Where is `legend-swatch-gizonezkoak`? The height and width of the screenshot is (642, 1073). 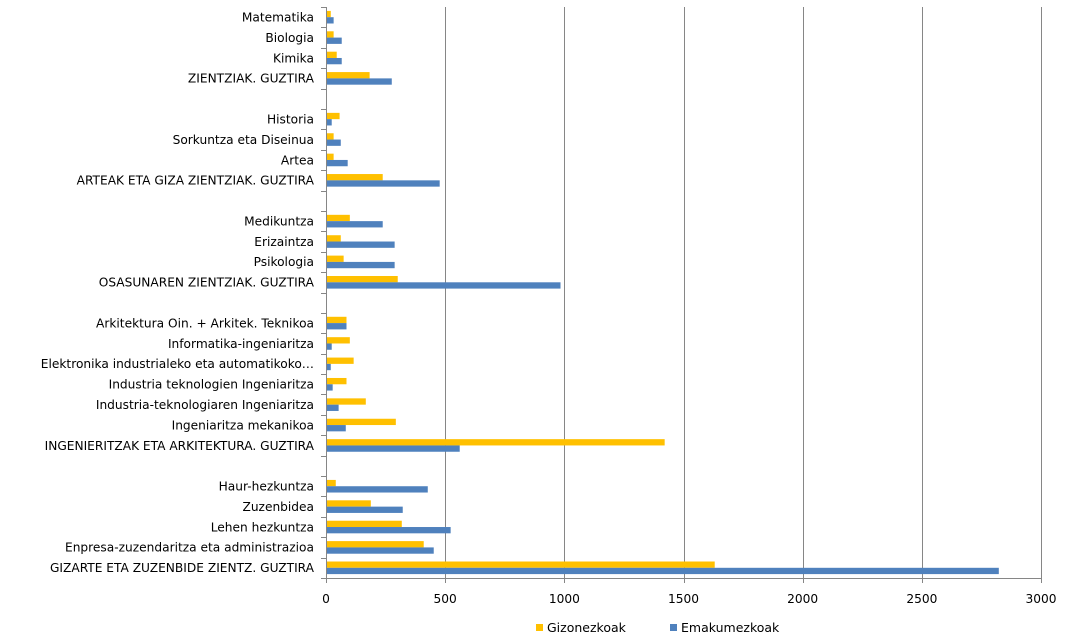 legend-swatch-gizonezkoak is located at coordinates (539, 627).